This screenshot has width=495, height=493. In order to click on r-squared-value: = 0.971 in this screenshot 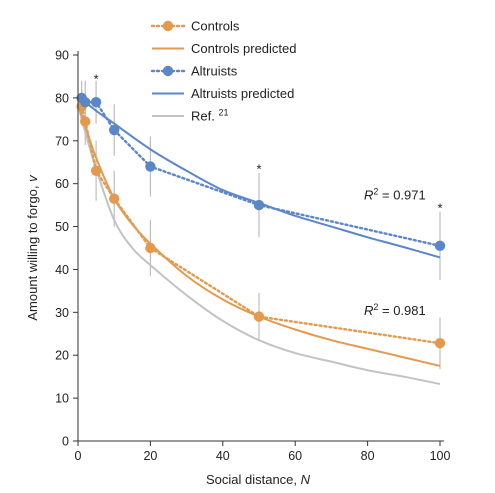, I will do `click(401, 194)`.